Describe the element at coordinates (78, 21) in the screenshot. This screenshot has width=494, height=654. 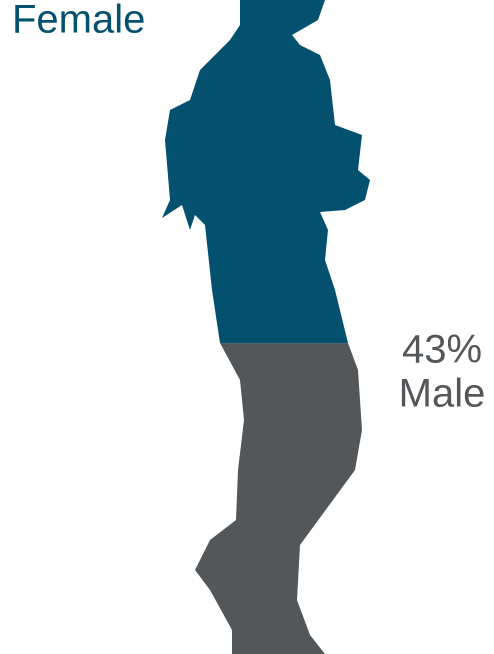
I see `category-label: Female` at that location.